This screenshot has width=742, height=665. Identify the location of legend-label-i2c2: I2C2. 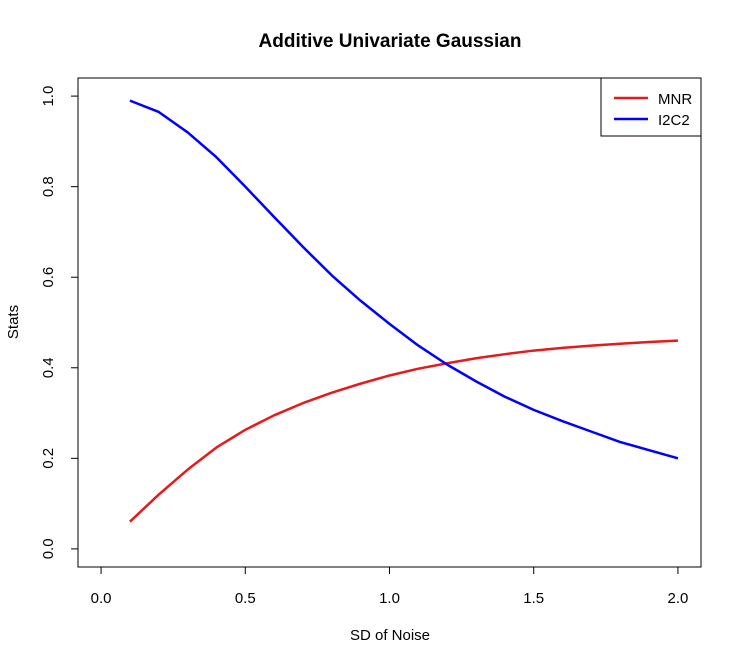
(674, 120).